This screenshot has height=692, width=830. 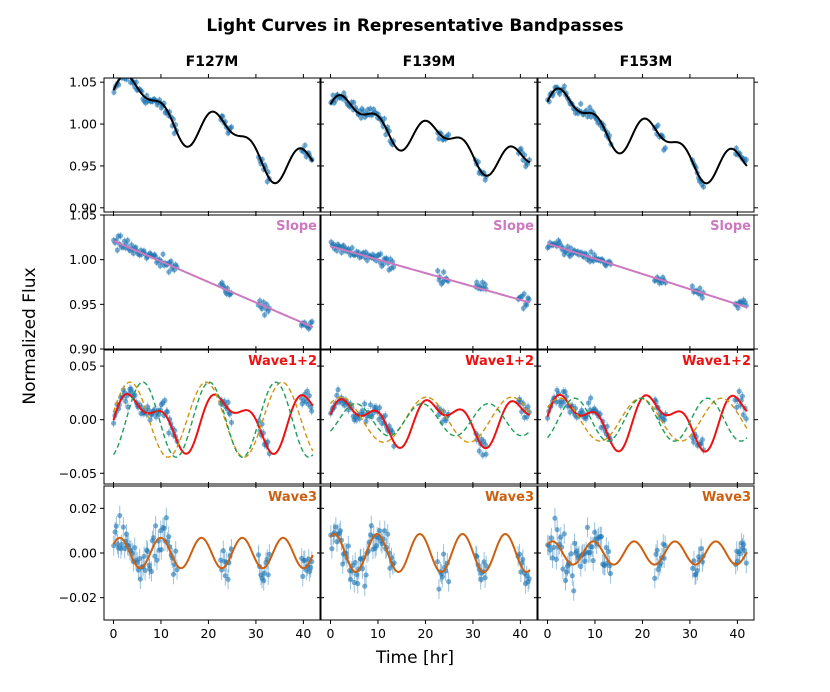 I want to click on series-slope-line, so click(x=430, y=274).